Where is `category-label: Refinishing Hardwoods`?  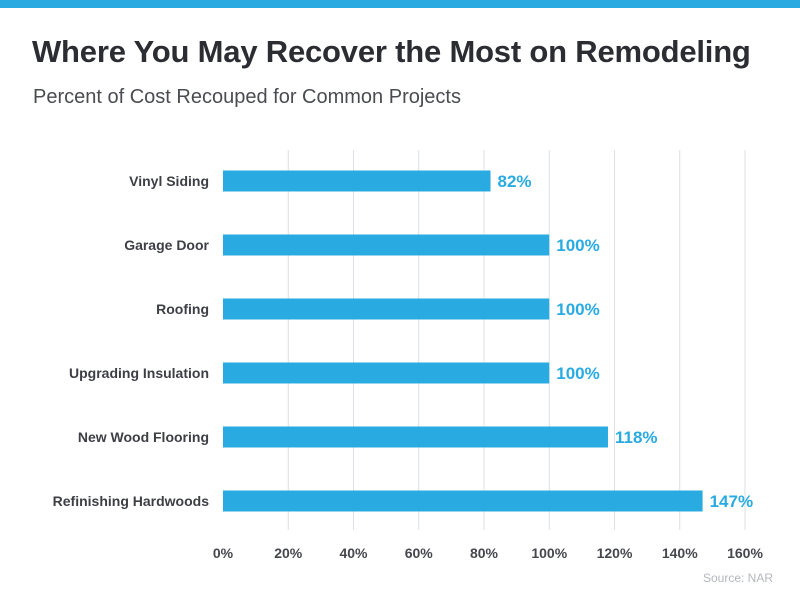
category-label: Refinishing Hardwoods is located at coordinates (131, 501).